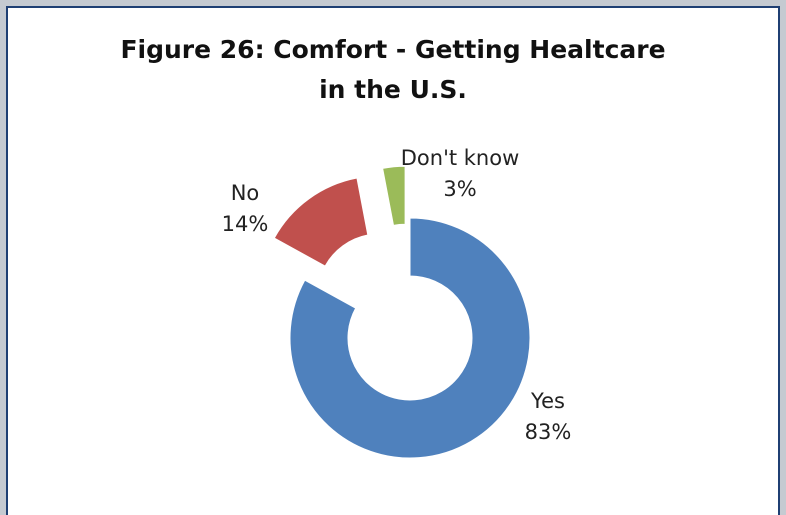  What do you see at coordinates (321, 222) in the screenshot?
I see `slice-no` at bounding box center [321, 222].